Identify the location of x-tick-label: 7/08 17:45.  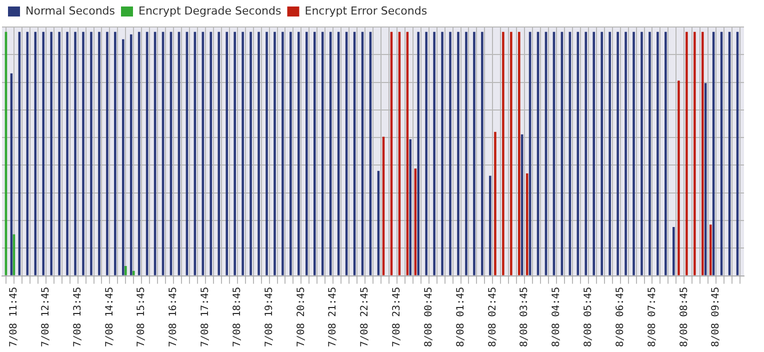
(206, 317).